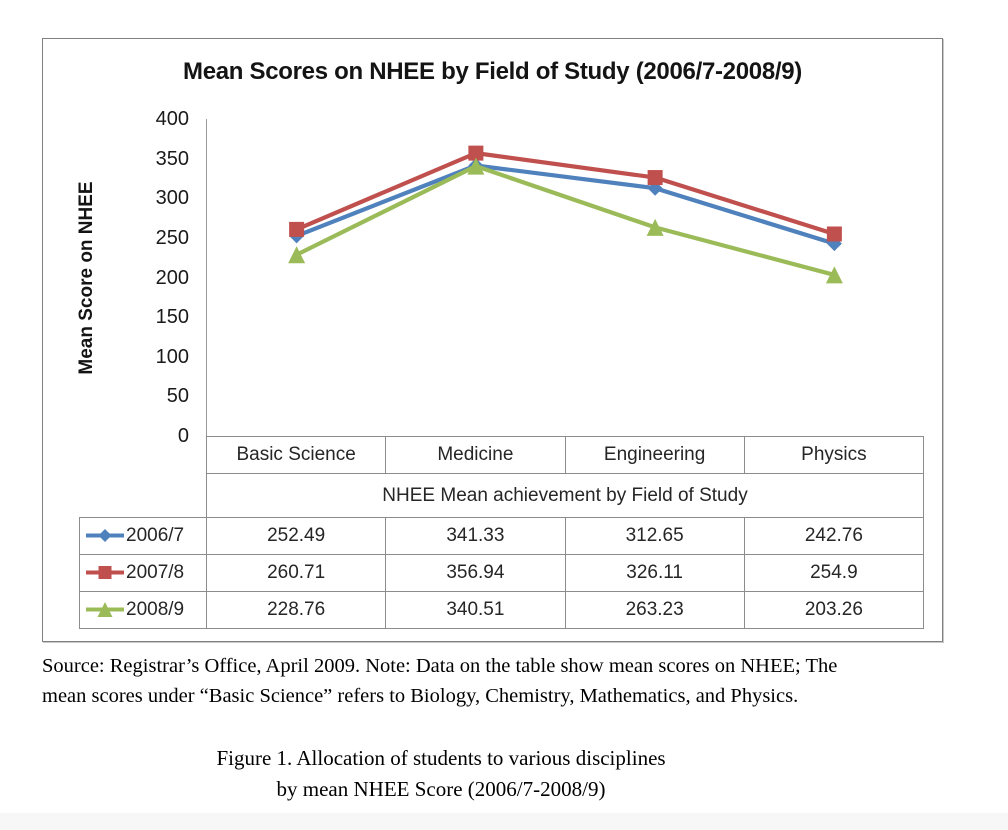 The width and height of the screenshot is (1008, 830). Describe the element at coordinates (834, 610) in the screenshot. I see `value-cell: 203.26` at that location.